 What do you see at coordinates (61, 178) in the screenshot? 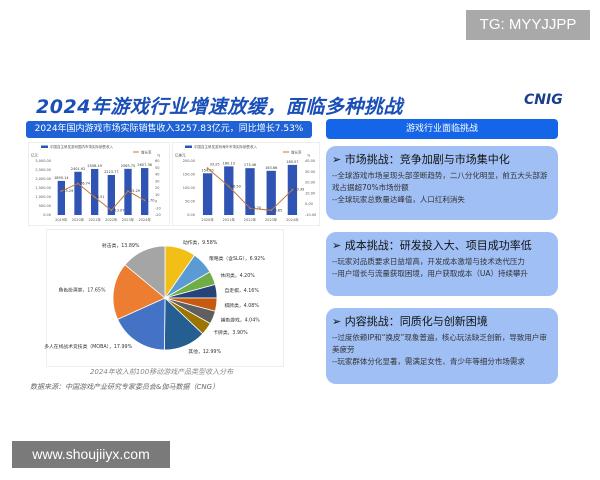
I see `bar-label: 1895.14` at bounding box center [61, 178].